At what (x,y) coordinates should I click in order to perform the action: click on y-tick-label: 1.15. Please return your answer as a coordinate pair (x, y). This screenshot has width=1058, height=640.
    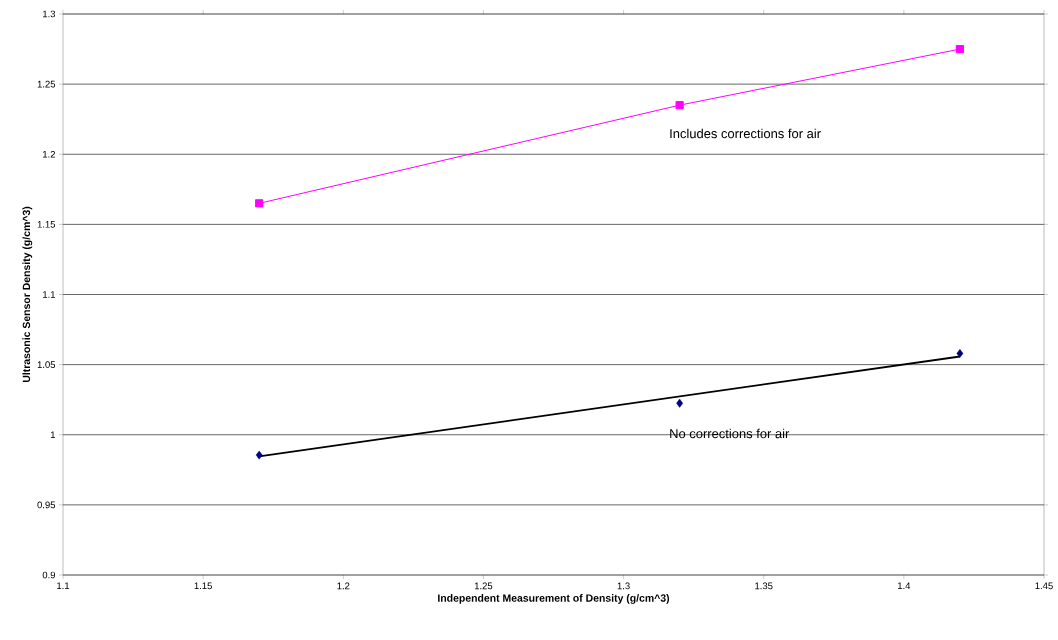
    Looking at the image, I should click on (46, 224).